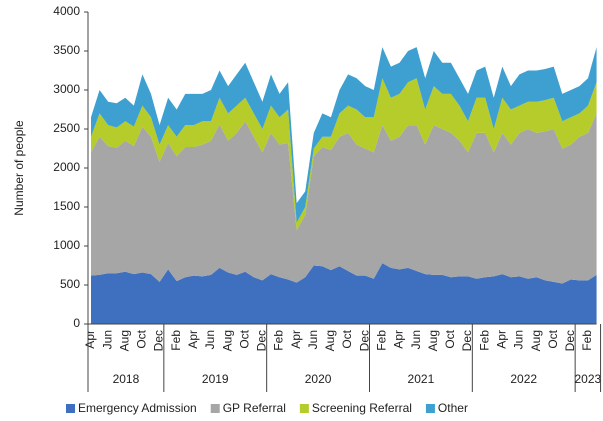 This screenshot has width=603, height=421. What do you see at coordinates (137, 408) in the screenshot?
I see `legend-label: Emergency Admission` at bounding box center [137, 408].